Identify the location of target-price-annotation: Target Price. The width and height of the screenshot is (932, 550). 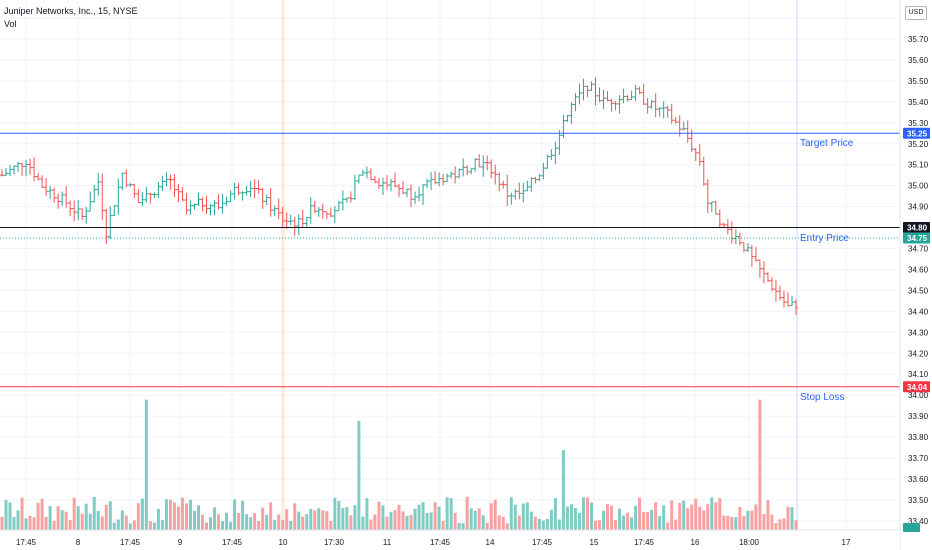
(827, 144).